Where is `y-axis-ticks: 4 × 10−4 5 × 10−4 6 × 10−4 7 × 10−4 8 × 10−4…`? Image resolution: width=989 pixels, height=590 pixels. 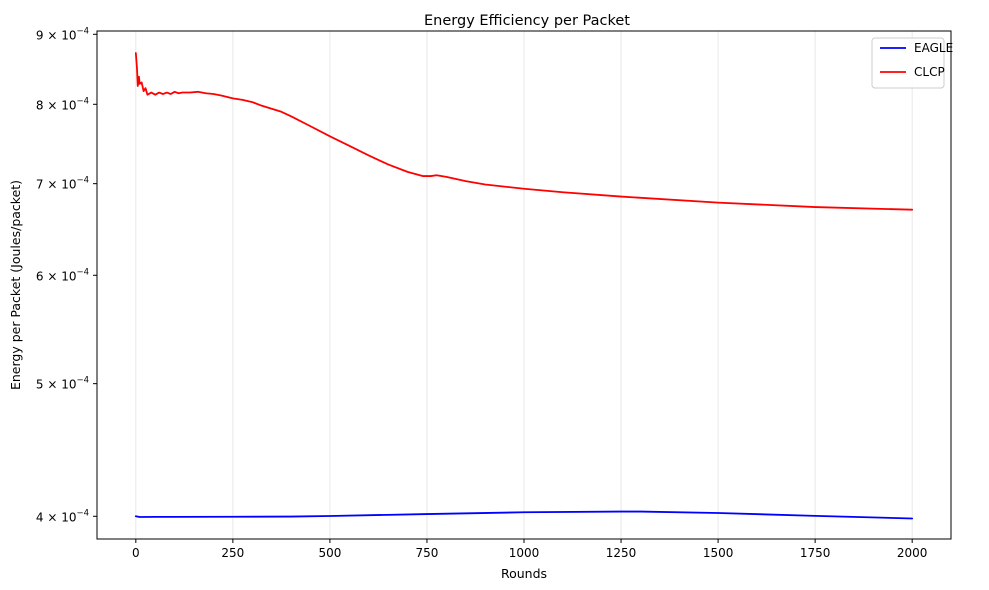 y-axis-ticks: 4 × 10−4 5 × 10−4 6 × 10−4 7 × 10−4 8 × 10−4… is located at coordinates (66, 275).